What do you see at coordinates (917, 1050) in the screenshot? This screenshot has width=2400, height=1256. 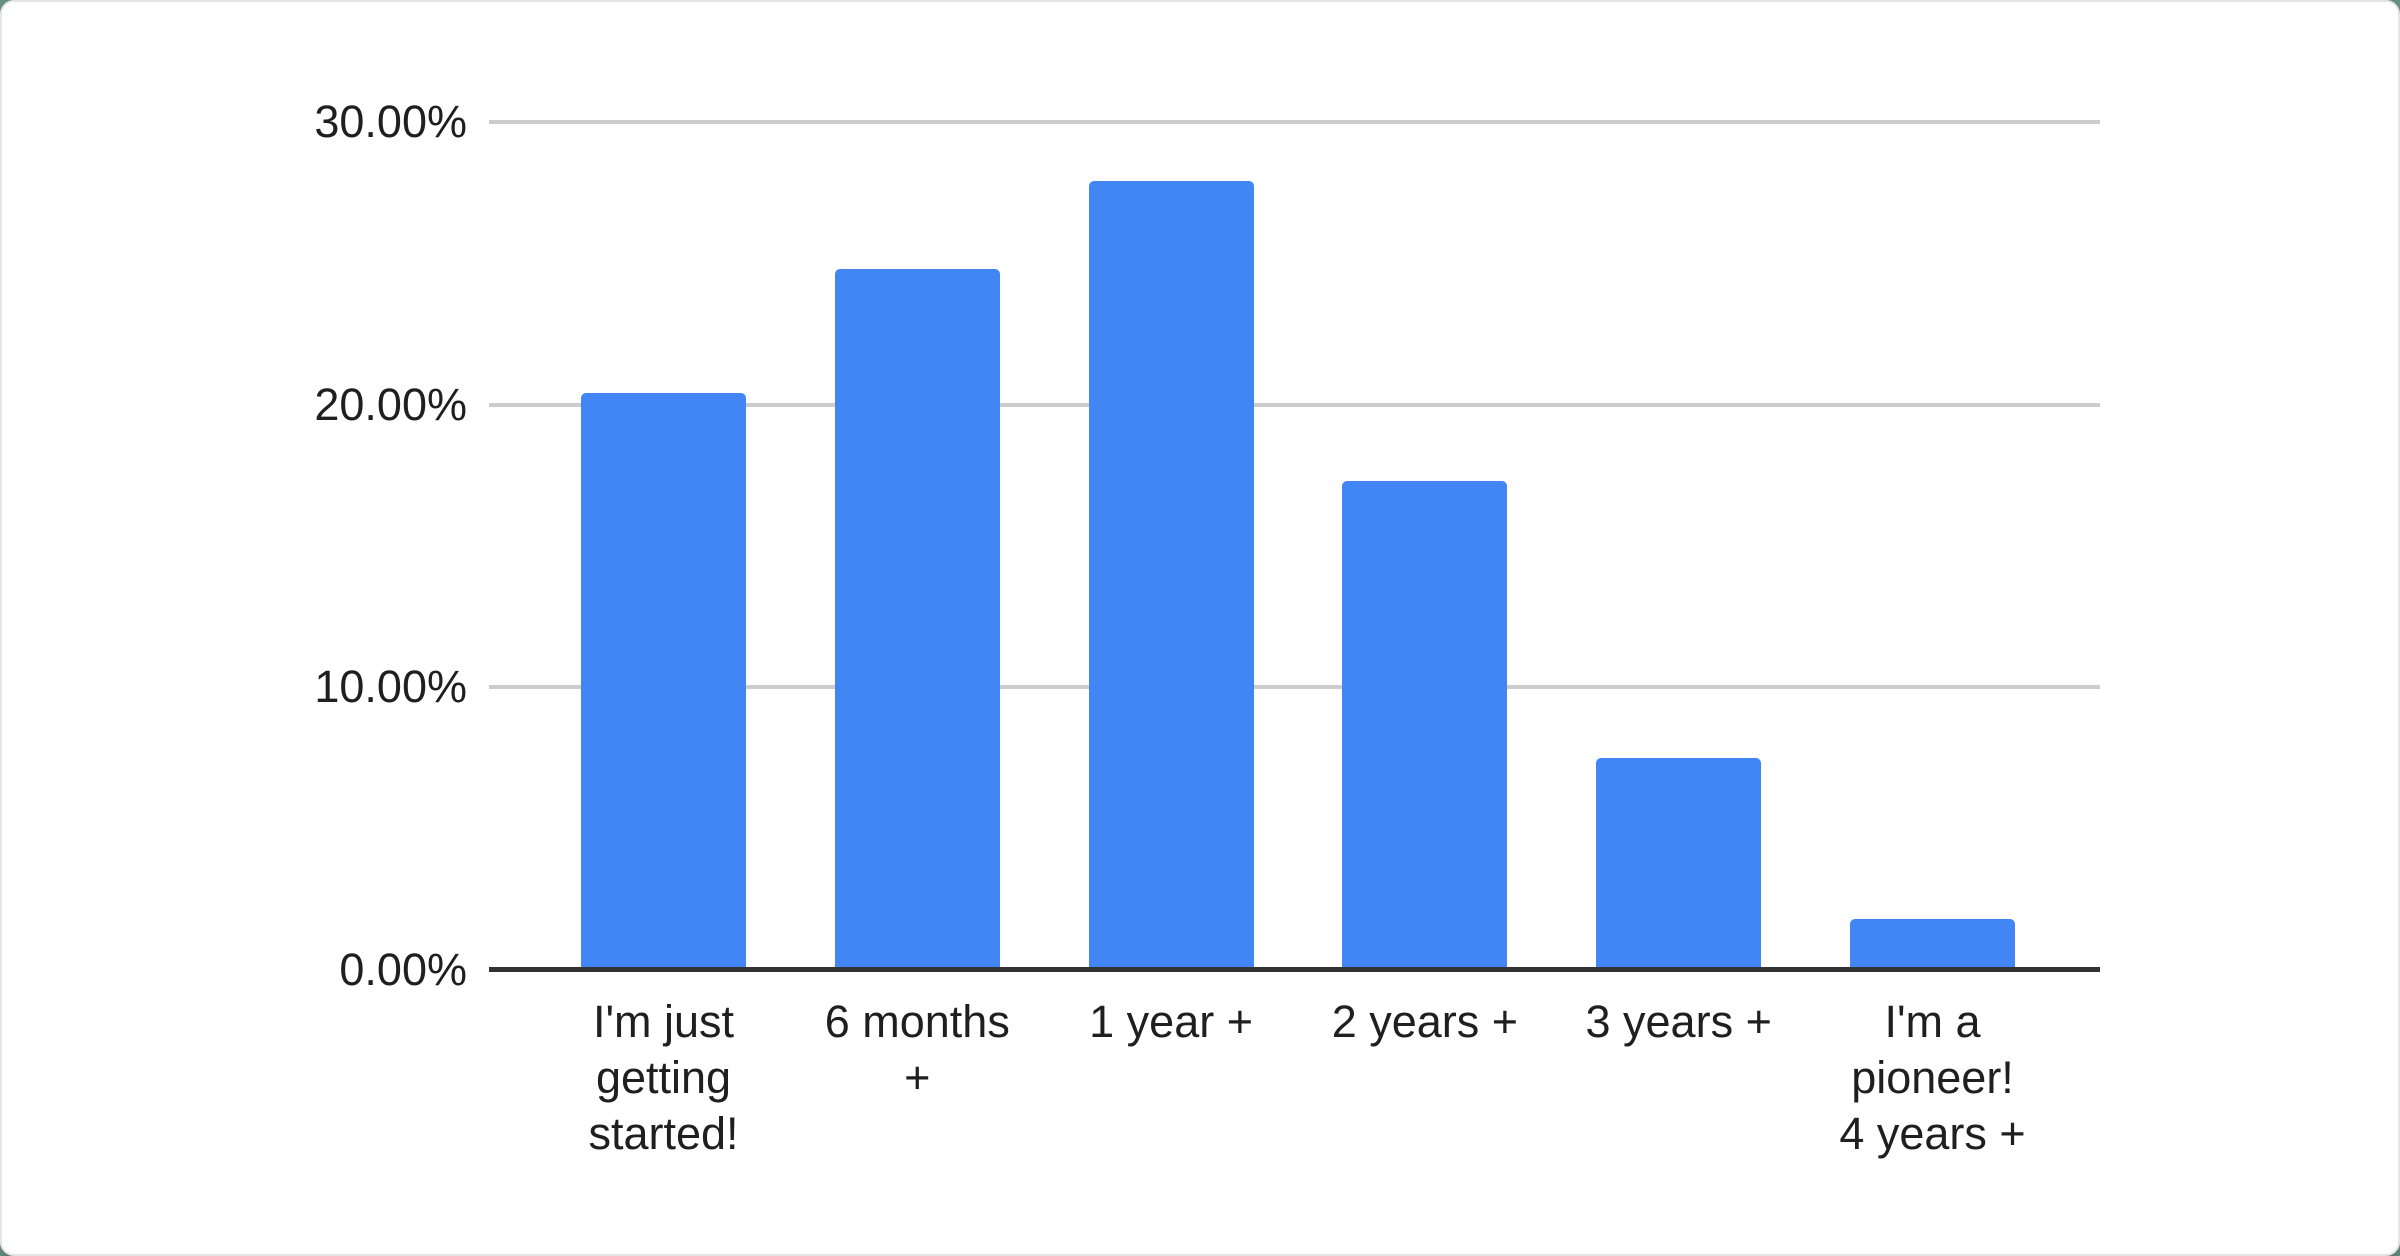 I see `x-category-label: 6 months +` at bounding box center [917, 1050].